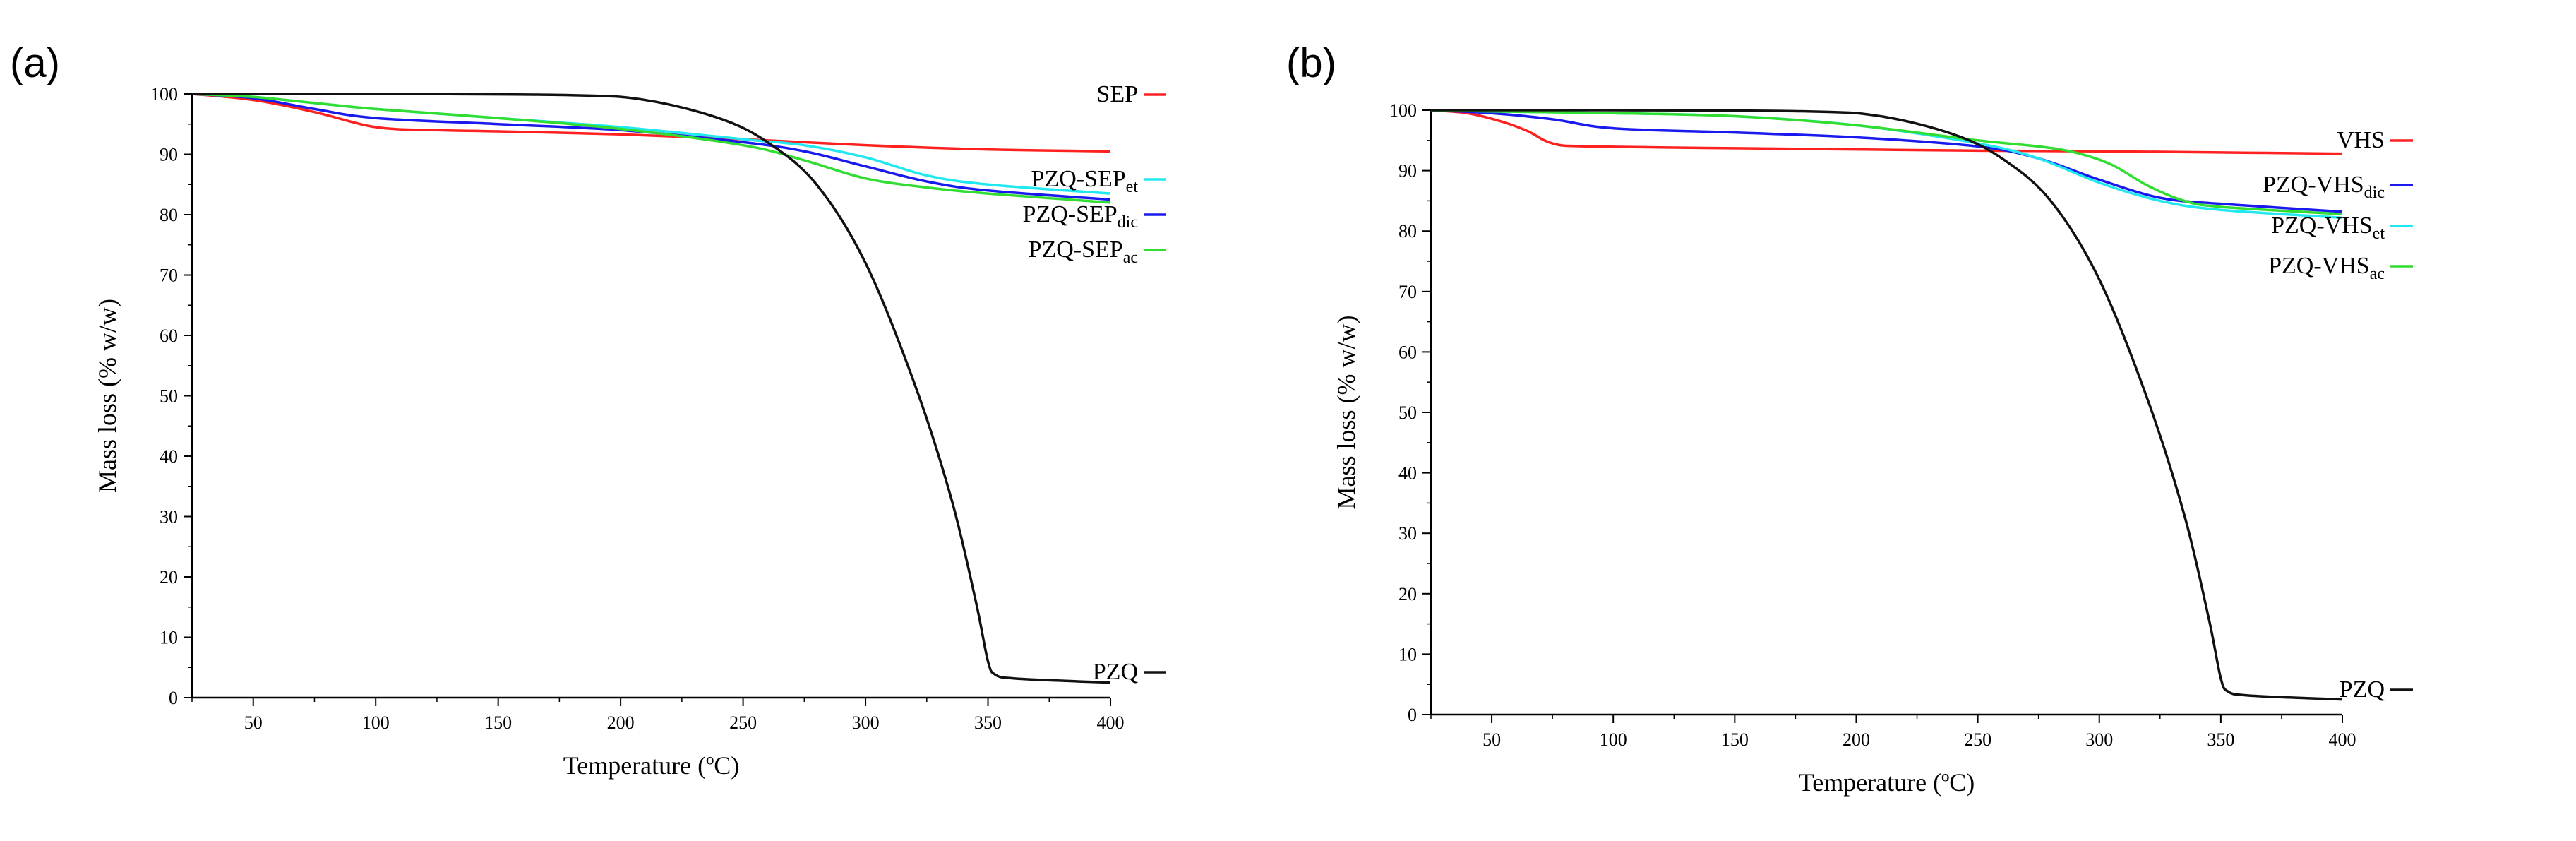 The height and width of the screenshot is (841, 2576). Describe the element at coordinates (651, 123) in the screenshot. I see `series-line-sep` at that location.